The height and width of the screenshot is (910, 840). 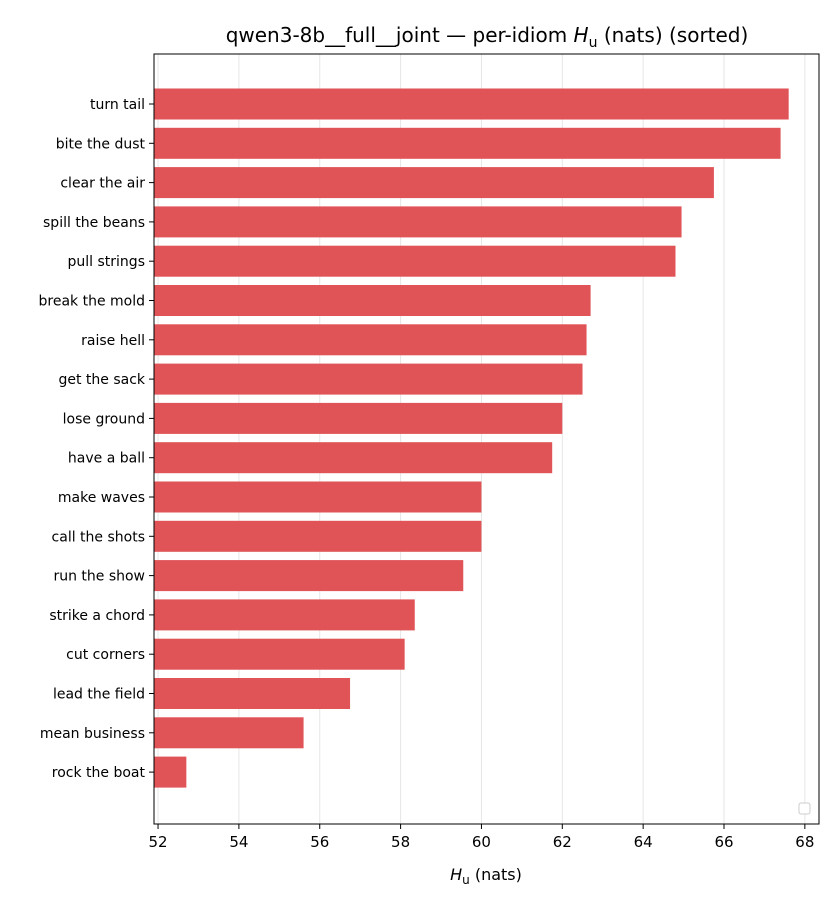 What do you see at coordinates (101, 144) in the screenshot?
I see `y-tick-label: bite the dust` at bounding box center [101, 144].